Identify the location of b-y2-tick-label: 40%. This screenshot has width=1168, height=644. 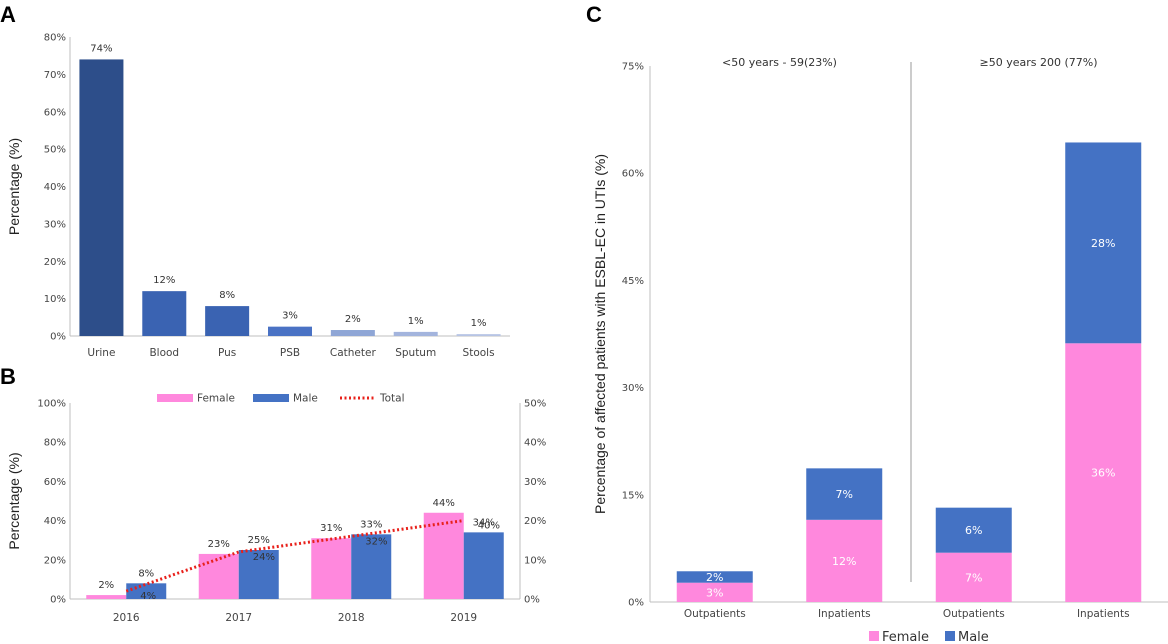
(535, 443).